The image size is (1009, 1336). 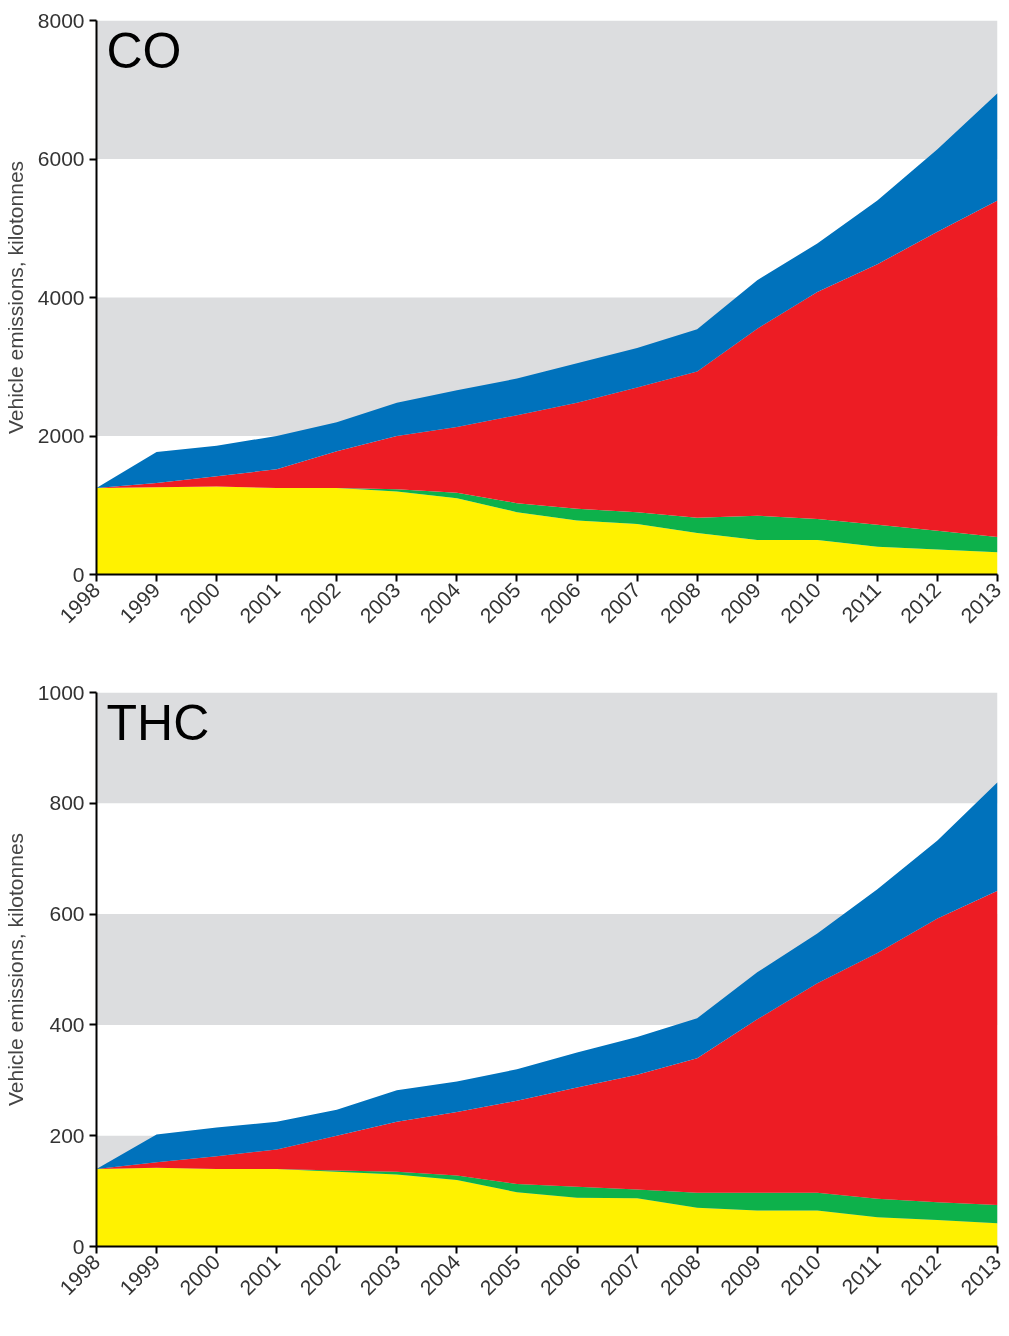 I want to click on chart-title: THC, so click(x=158, y=722).